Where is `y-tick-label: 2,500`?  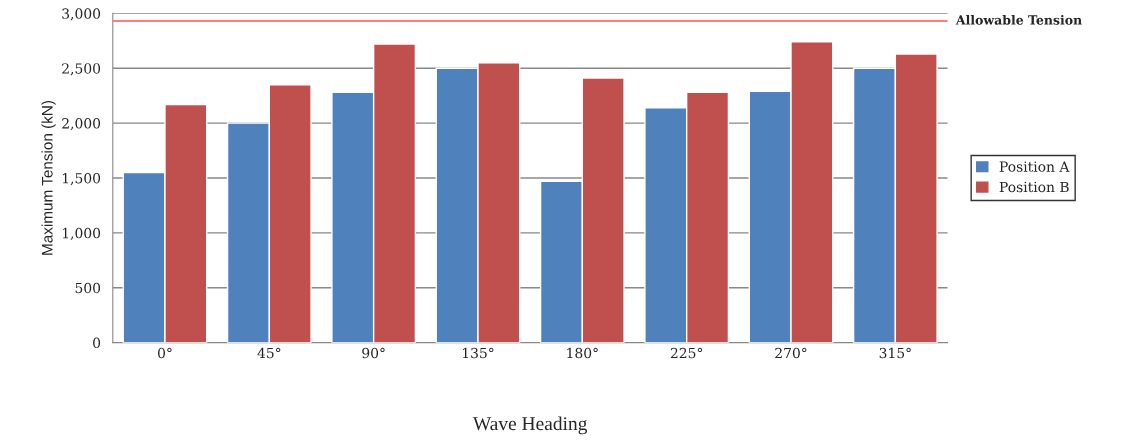 y-tick-label: 2,500 is located at coordinates (81, 69).